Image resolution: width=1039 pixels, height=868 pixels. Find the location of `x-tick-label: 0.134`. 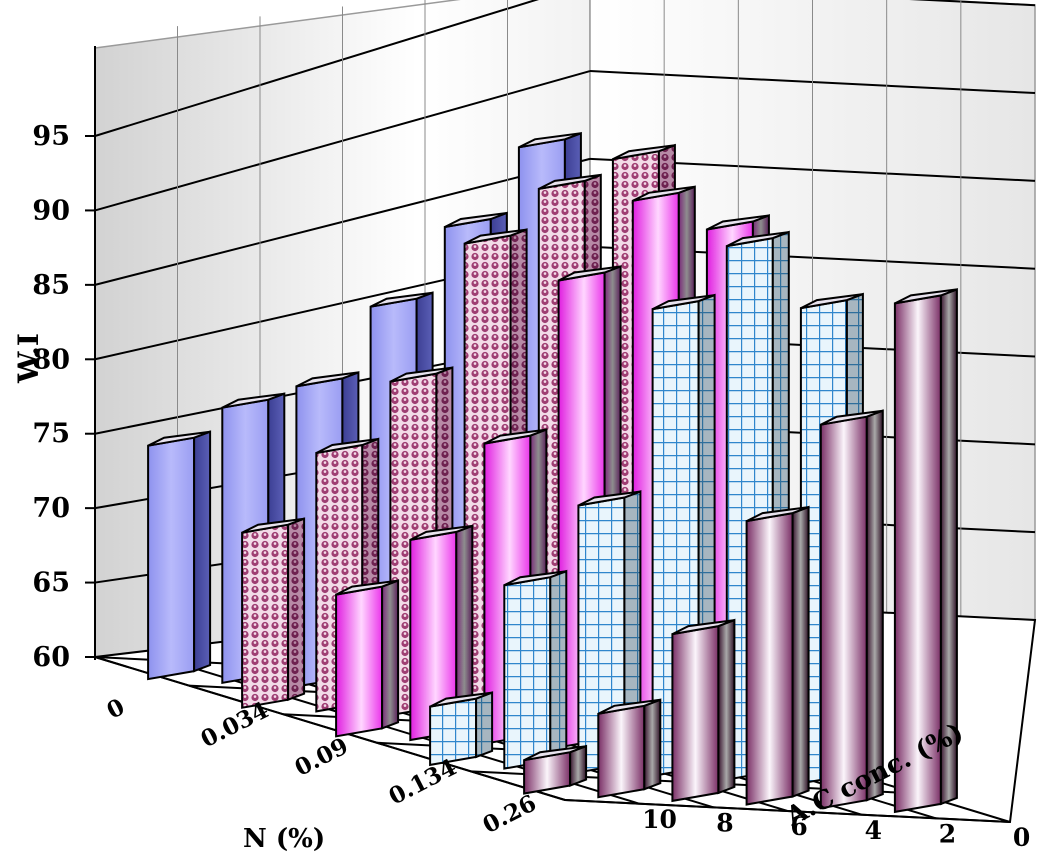

x-tick-label: 0.134 is located at coordinates (422, 782).